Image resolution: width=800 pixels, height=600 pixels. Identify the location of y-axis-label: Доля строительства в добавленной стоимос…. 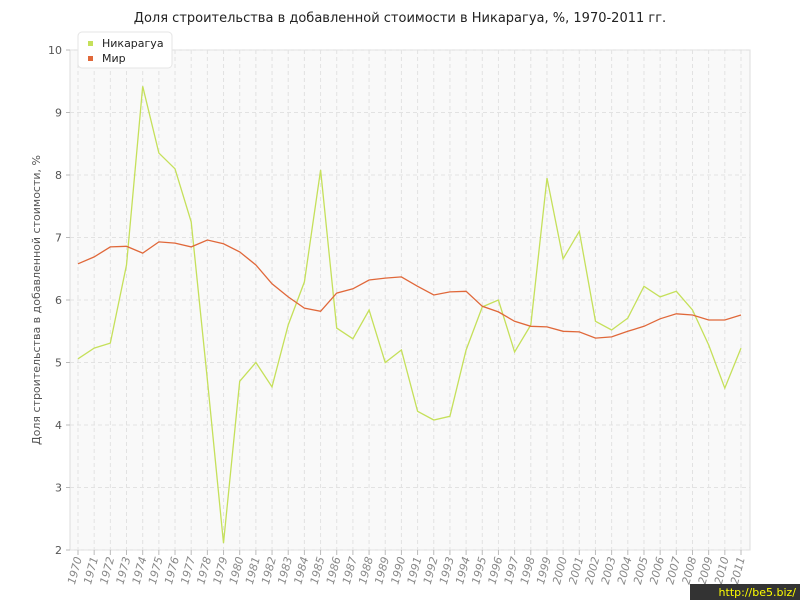
(36, 300).